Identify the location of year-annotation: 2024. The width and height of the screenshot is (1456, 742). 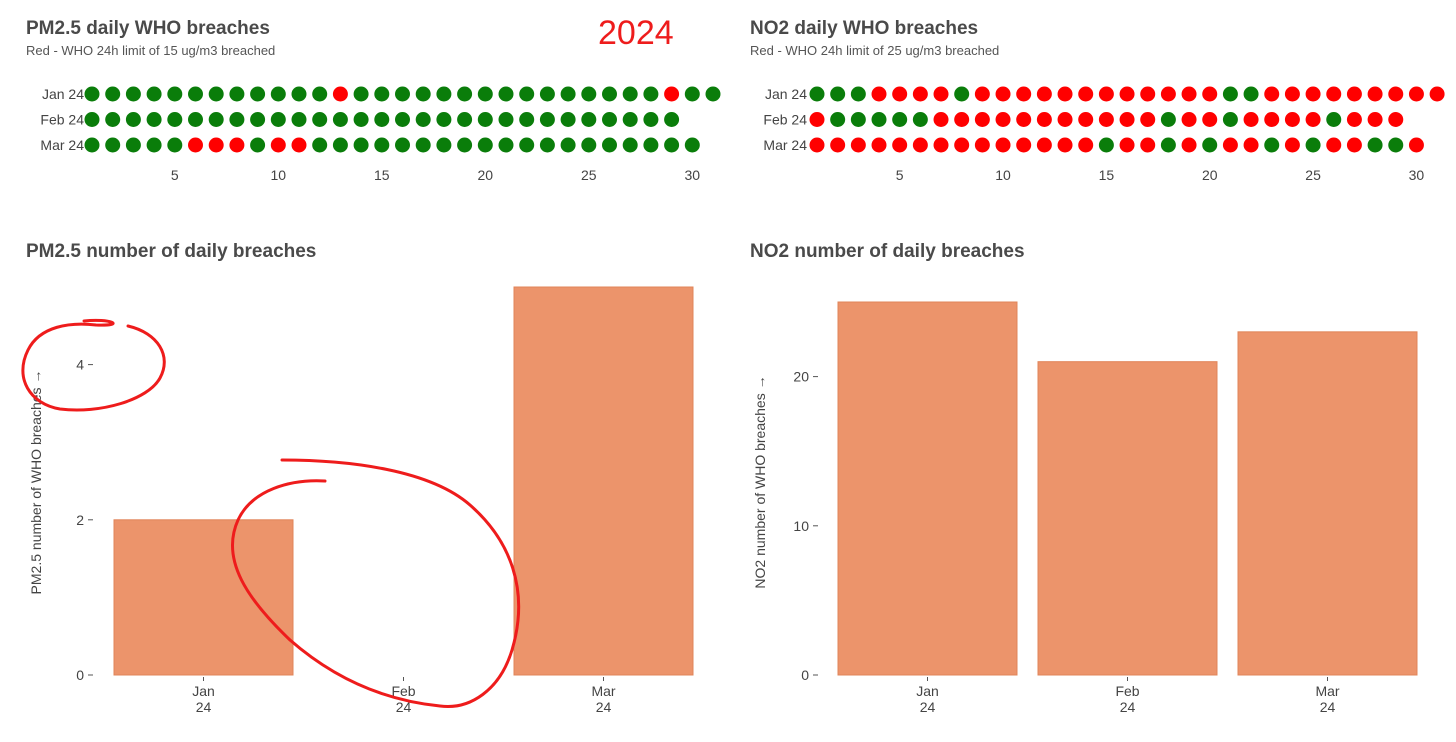
(636, 33).